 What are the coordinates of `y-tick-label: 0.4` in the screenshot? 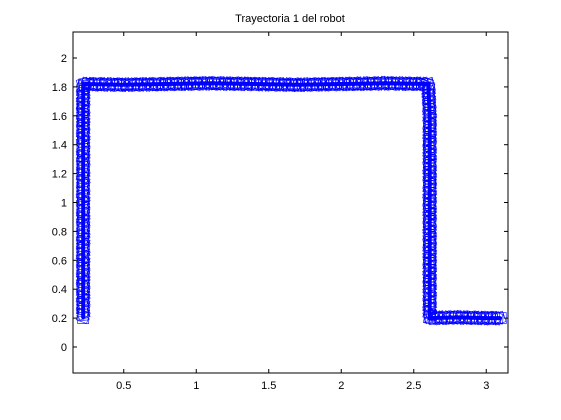 It's located at (59, 290).